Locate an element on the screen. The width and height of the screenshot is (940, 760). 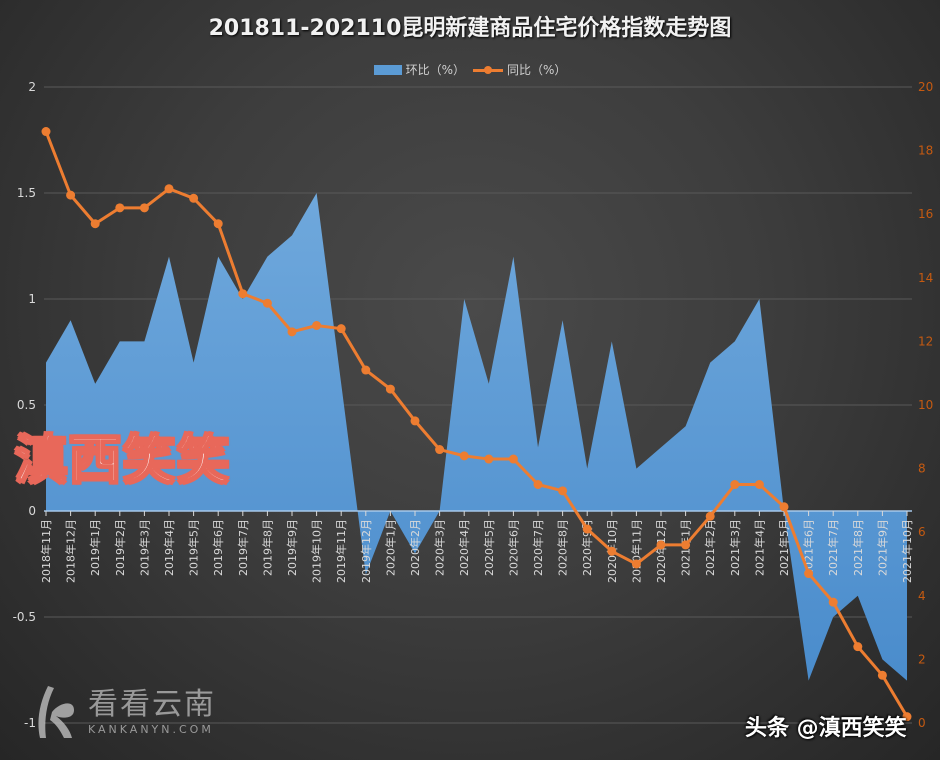
left-axis-tick-label: -1 is located at coordinates (30, 723).